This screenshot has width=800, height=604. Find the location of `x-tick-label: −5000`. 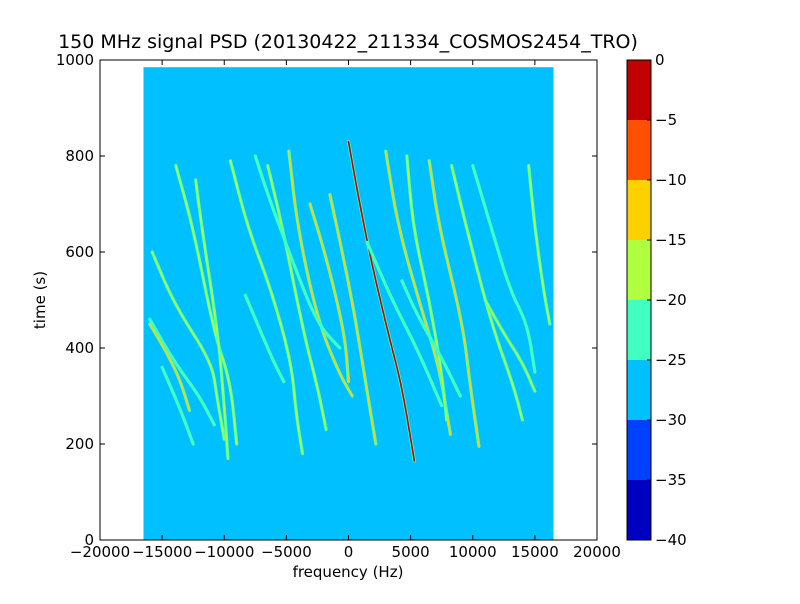

x-tick-label: −5000 is located at coordinates (286, 552).